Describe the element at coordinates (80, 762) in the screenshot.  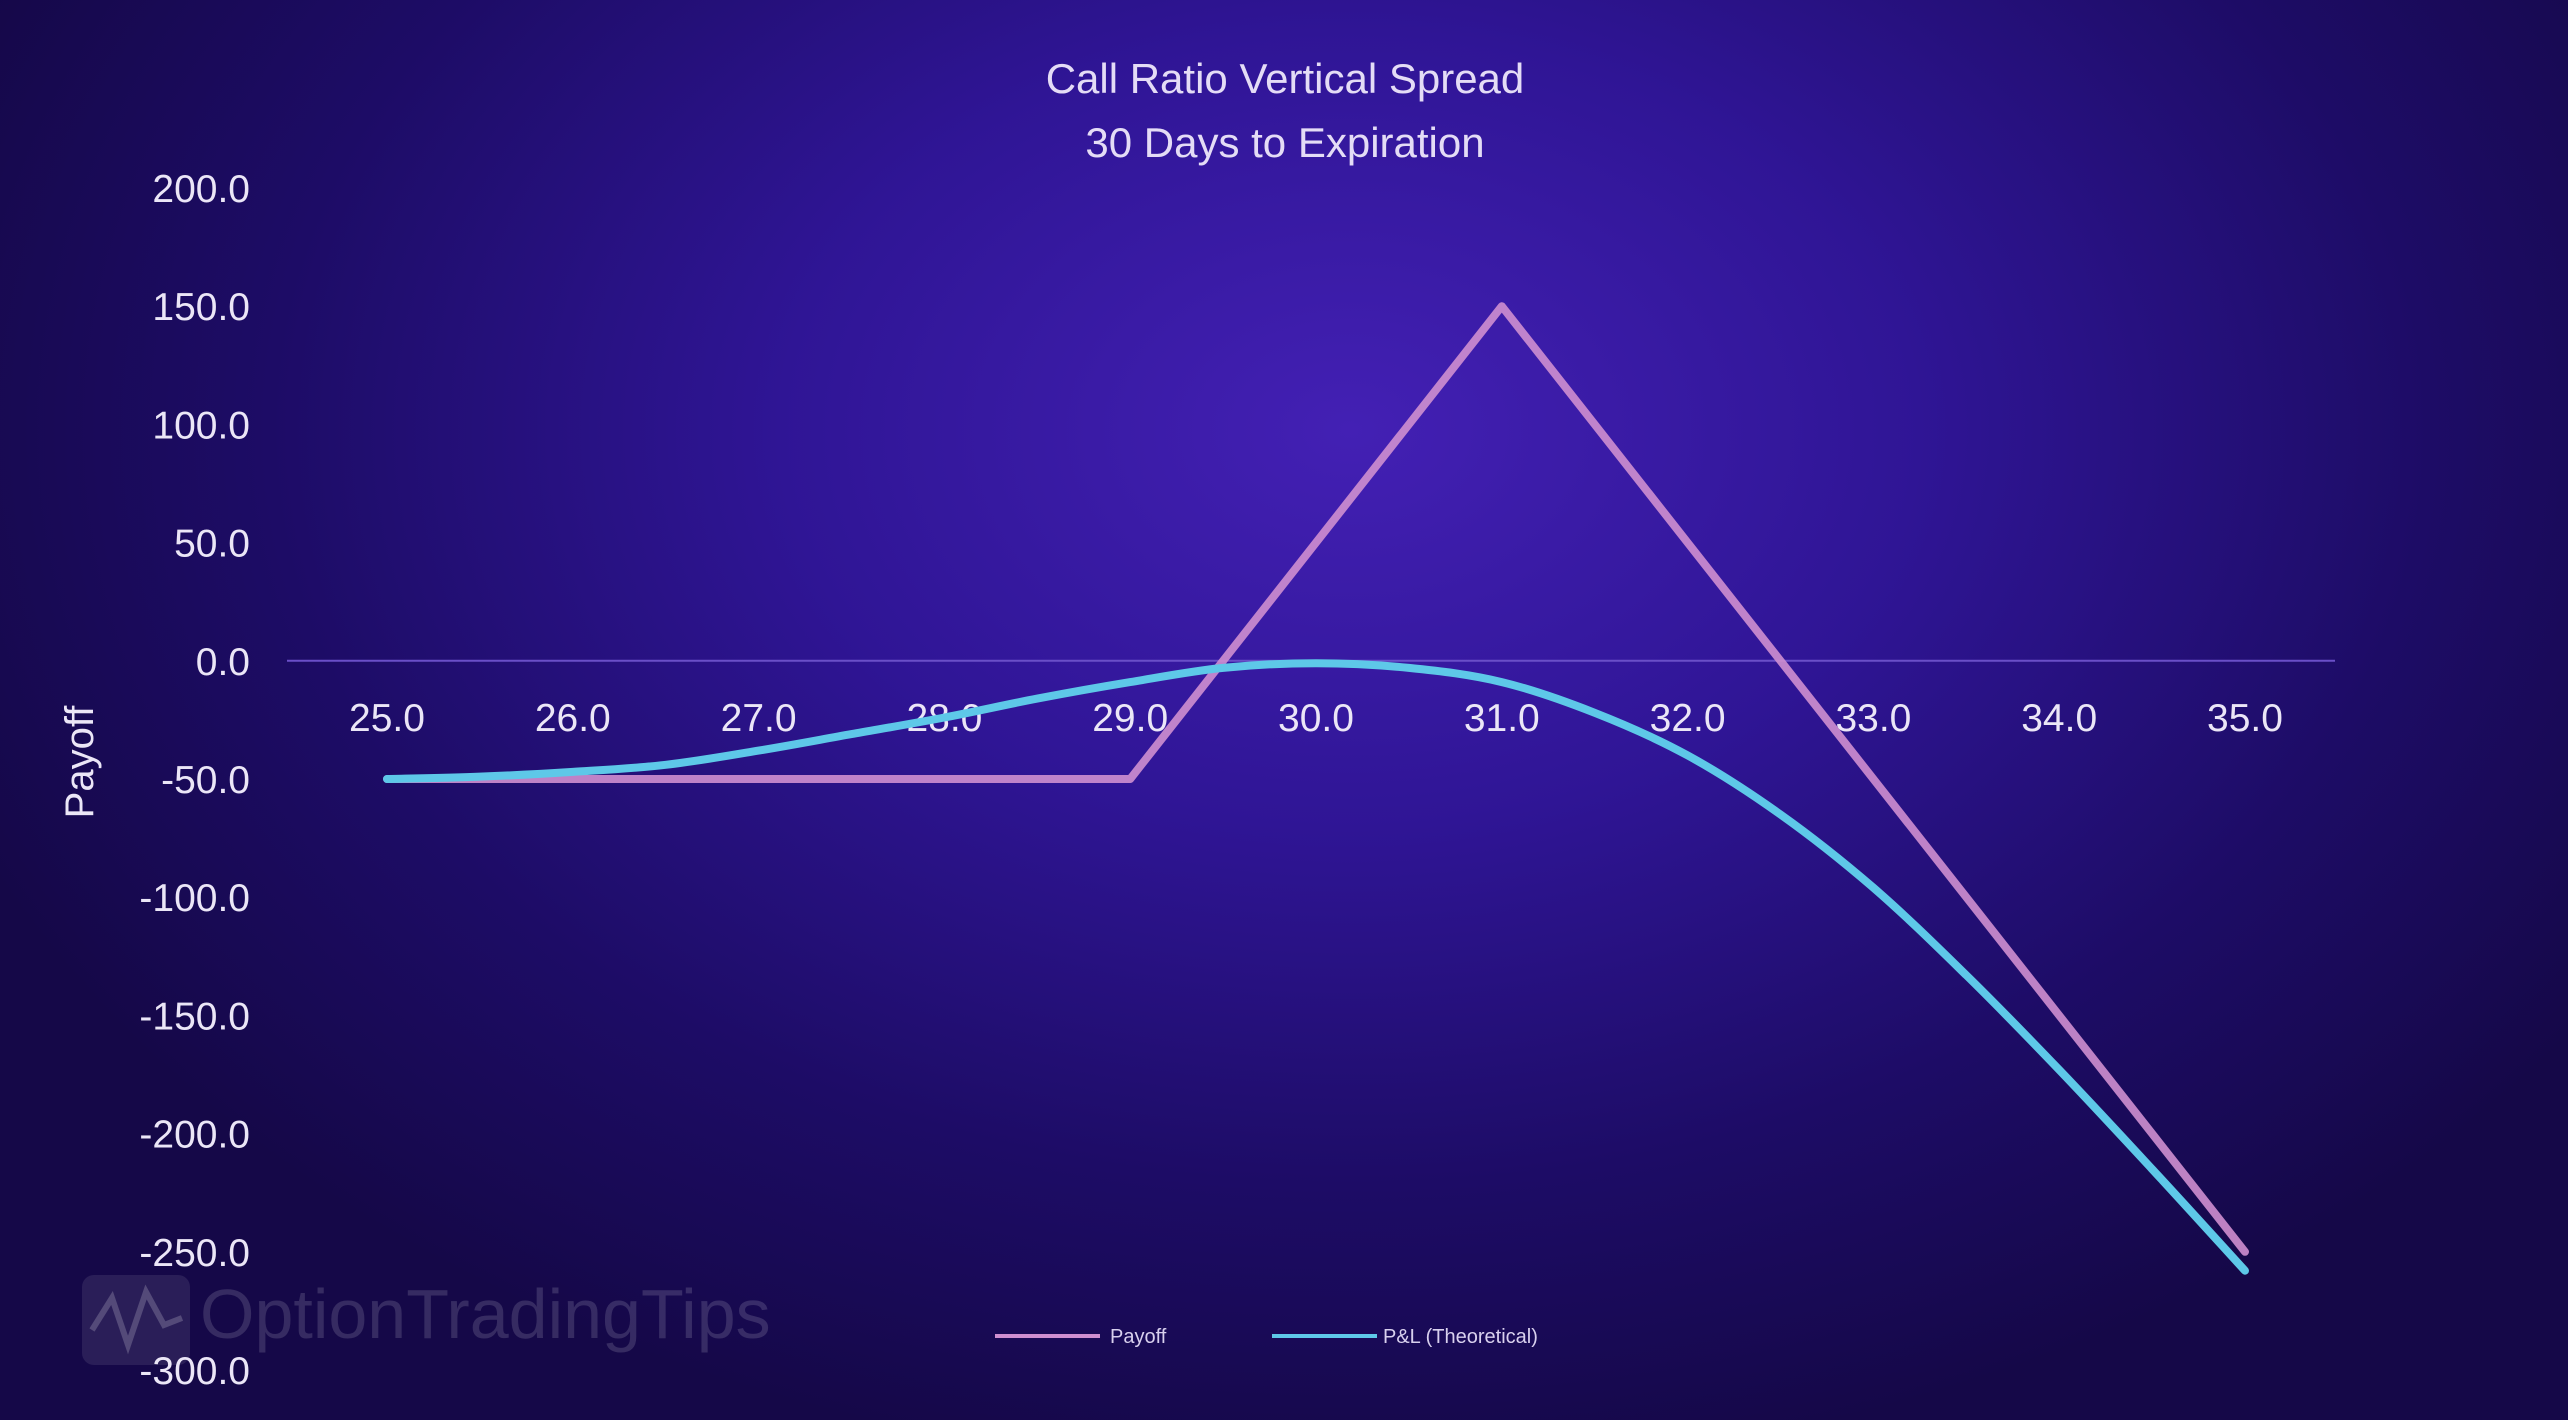
I see `y-axis-label: Payoff` at that location.